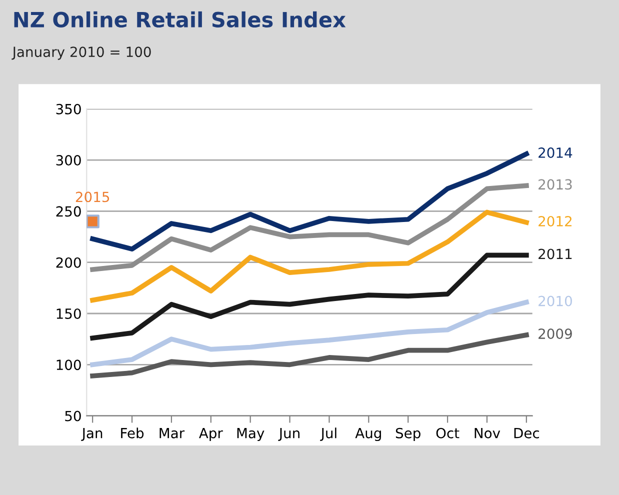 The height and width of the screenshot is (495, 619). Describe the element at coordinates (91, 434) in the screenshot. I see `x-tick-label: Jan` at that location.